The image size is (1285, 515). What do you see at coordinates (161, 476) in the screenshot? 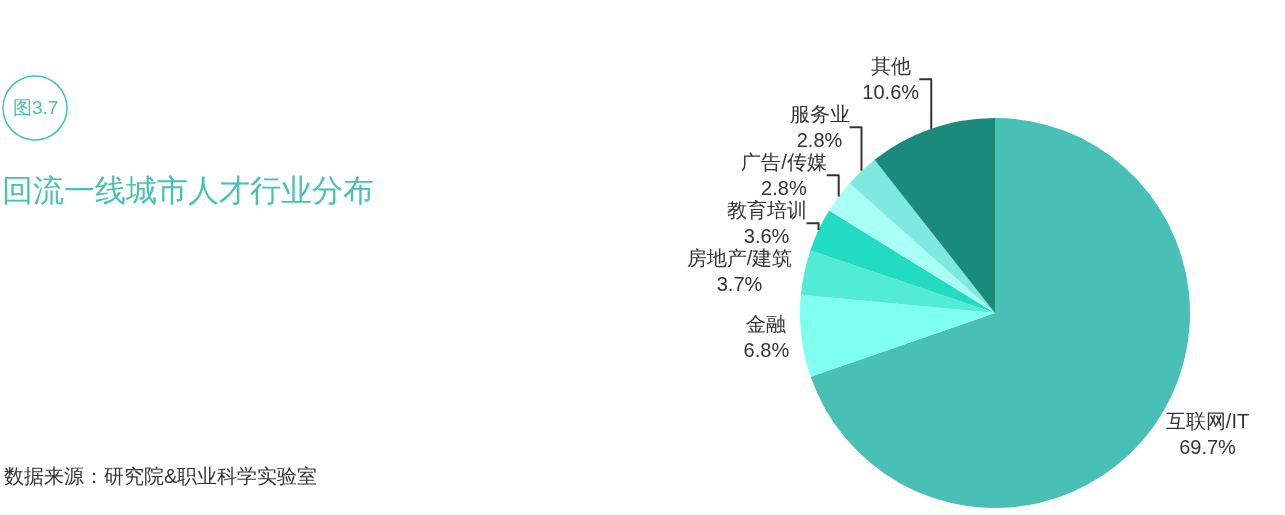
I see `source-note: 数据来源：研究院&职业科学实验室` at bounding box center [161, 476].